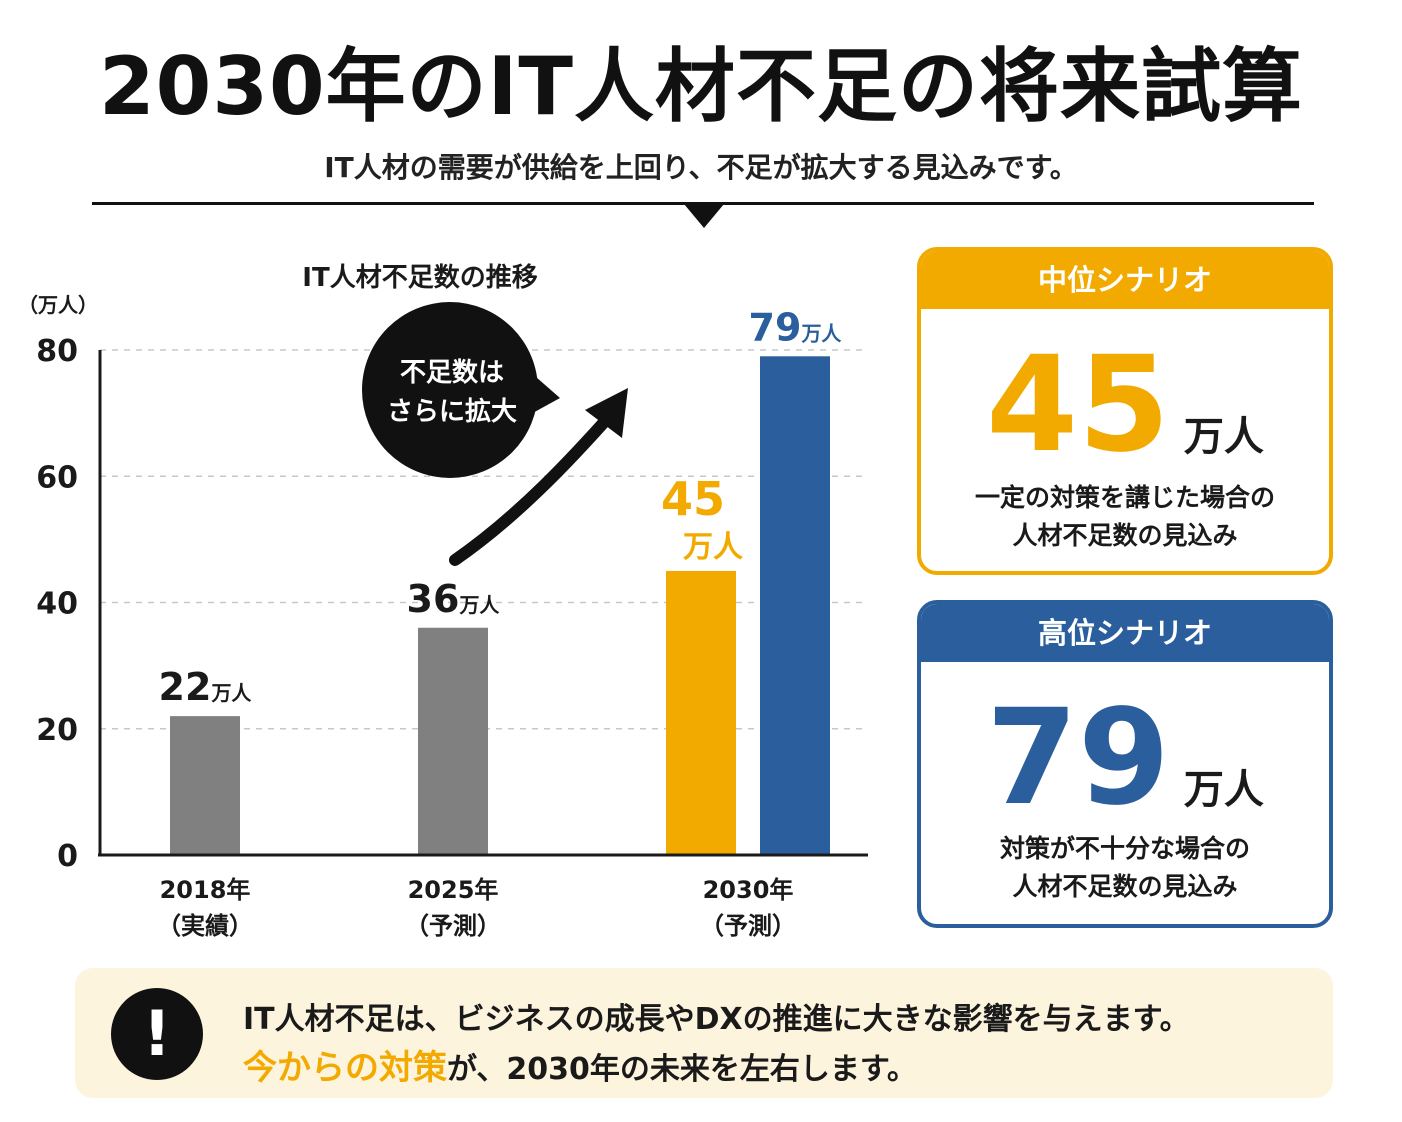 The image size is (1402, 1122). I want to click on high-scenario-desc-1: 対策が不十分な場合の, so click(1124, 848).